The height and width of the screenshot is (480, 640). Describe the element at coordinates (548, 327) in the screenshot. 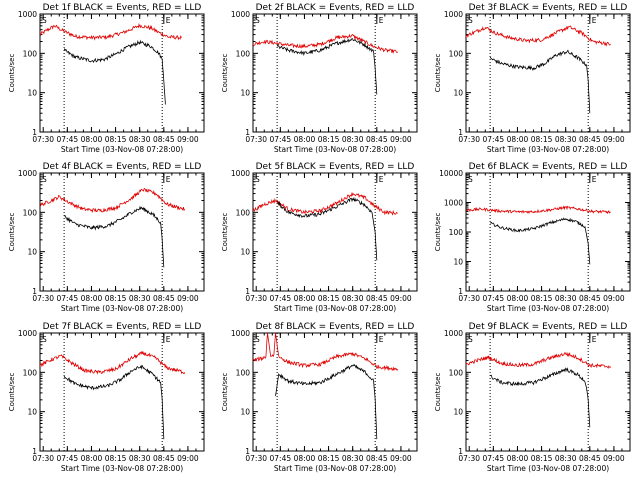

I see `chart-title: Det 9f BLACK = Events, RED = LLD` at that location.